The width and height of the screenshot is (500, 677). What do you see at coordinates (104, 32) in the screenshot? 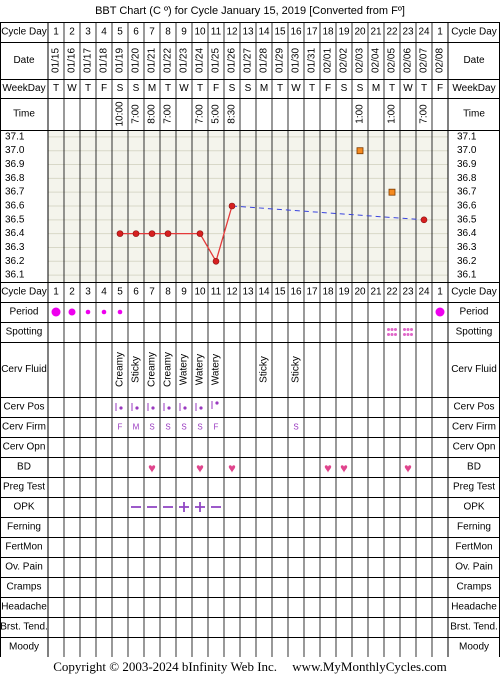
I see `cycle-day-label: 4` at bounding box center [104, 32].